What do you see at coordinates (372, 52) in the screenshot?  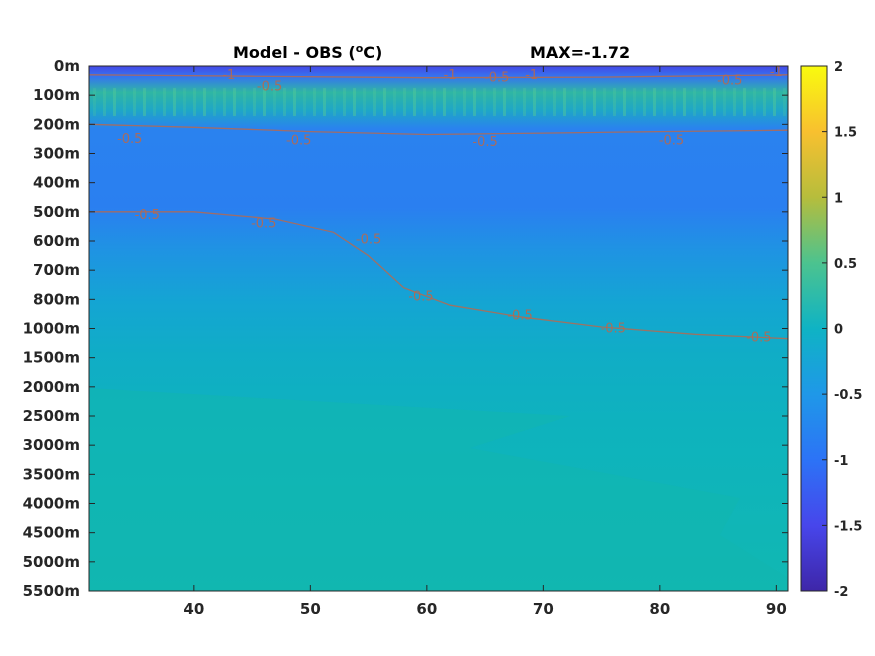 I see `title-unit-tail: C)` at bounding box center [372, 52].